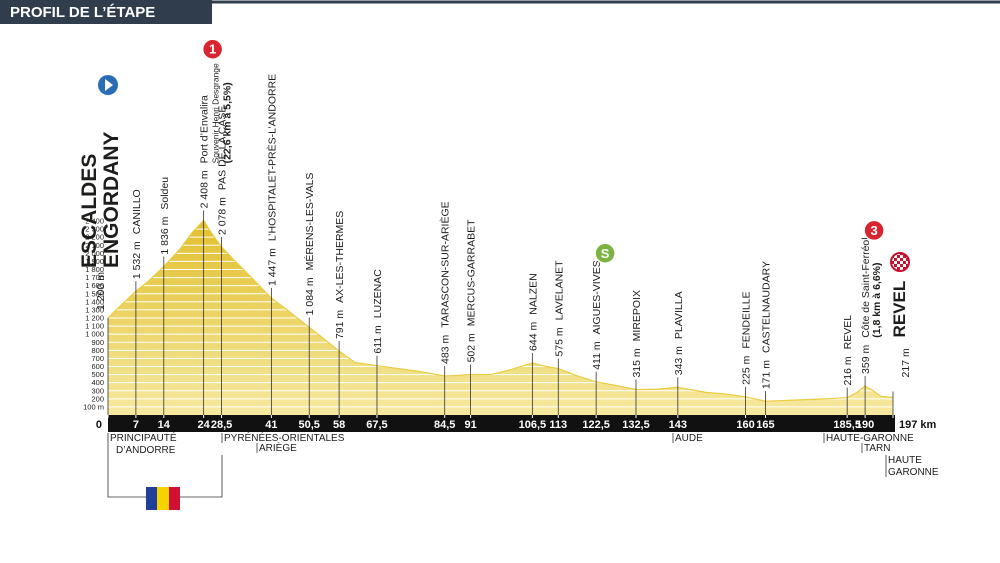  What do you see at coordinates (94, 293) in the screenshot?
I see `y-tick-label: 1 500` at bounding box center [94, 293].